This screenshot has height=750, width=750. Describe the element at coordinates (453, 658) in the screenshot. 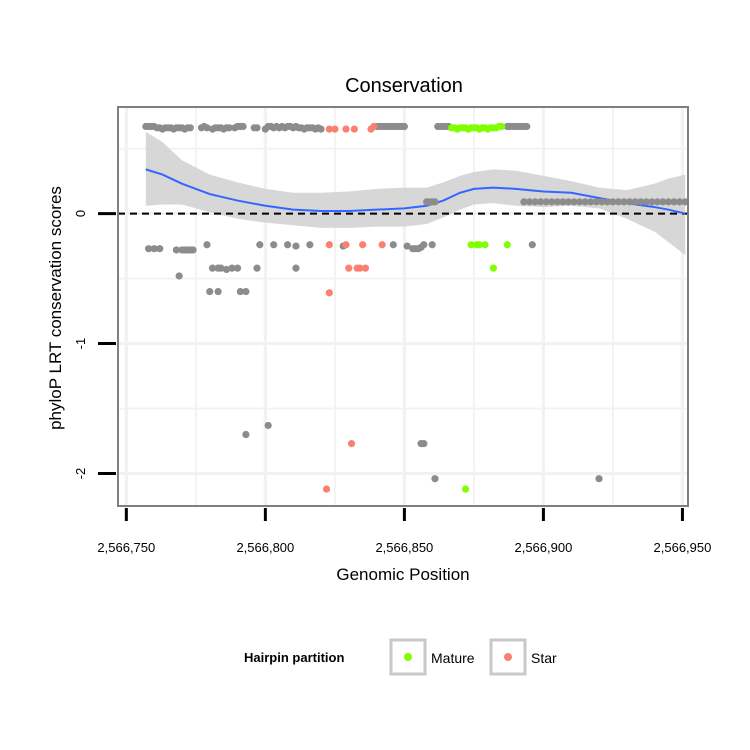

I see `legend-label-mature: Mature` at that location.